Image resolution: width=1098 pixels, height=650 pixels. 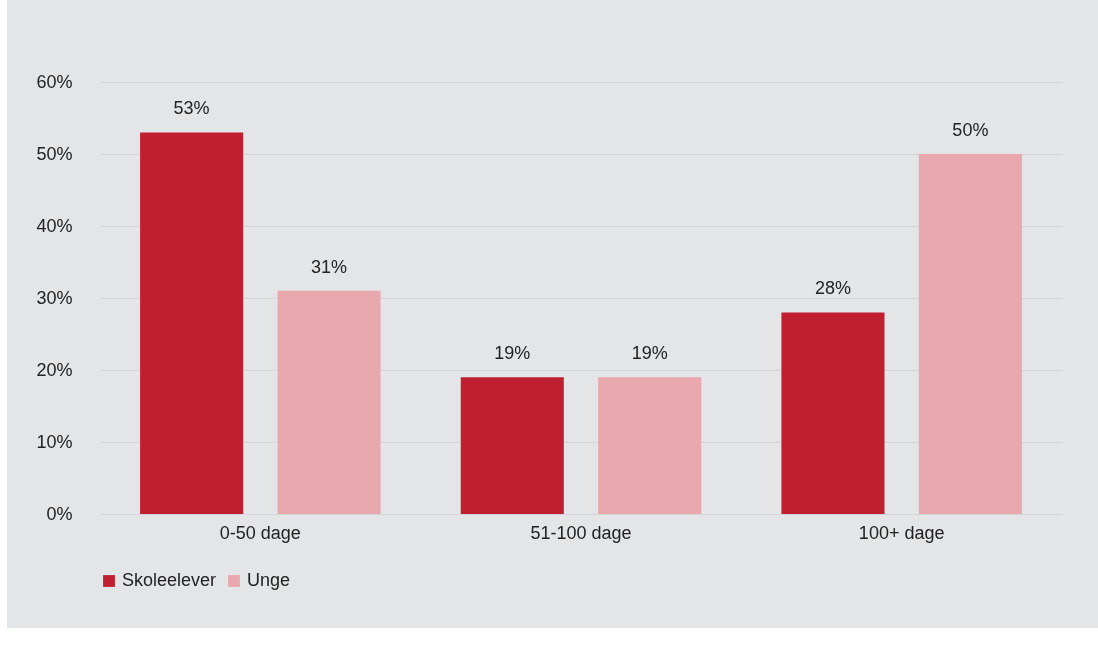 What do you see at coordinates (581, 532) in the screenshot?
I see `x-tick-label: 51-100 dage` at bounding box center [581, 532].